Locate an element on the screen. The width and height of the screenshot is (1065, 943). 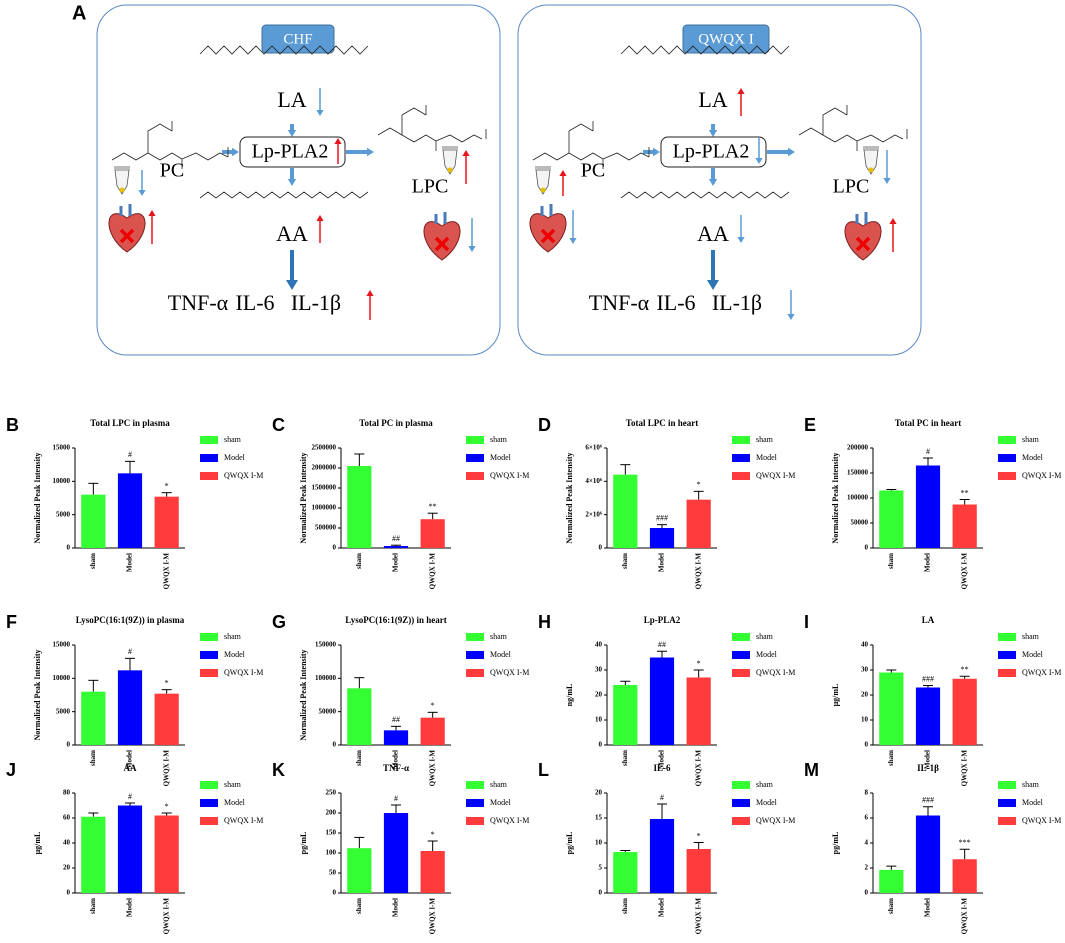
chart-title: Lp-PLA2 is located at coordinates (662, 620).